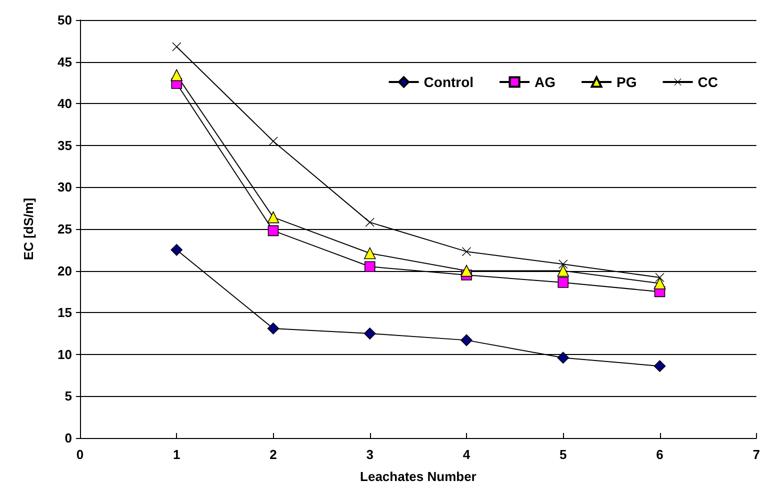  I want to click on x-tick-label: 6, so click(660, 454).